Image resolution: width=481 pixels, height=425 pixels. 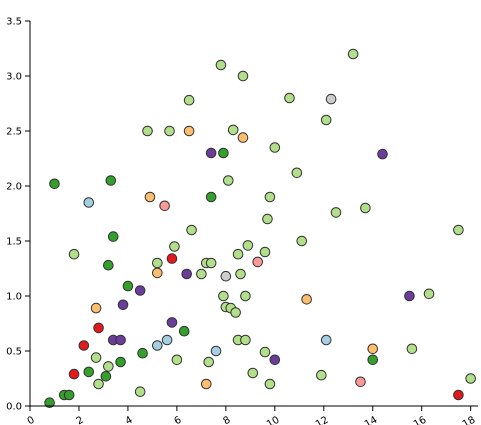 What do you see at coordinates (273, 420) in the screenshot?
I see `x-tick-label: 10` at bounding box center [273, 420].